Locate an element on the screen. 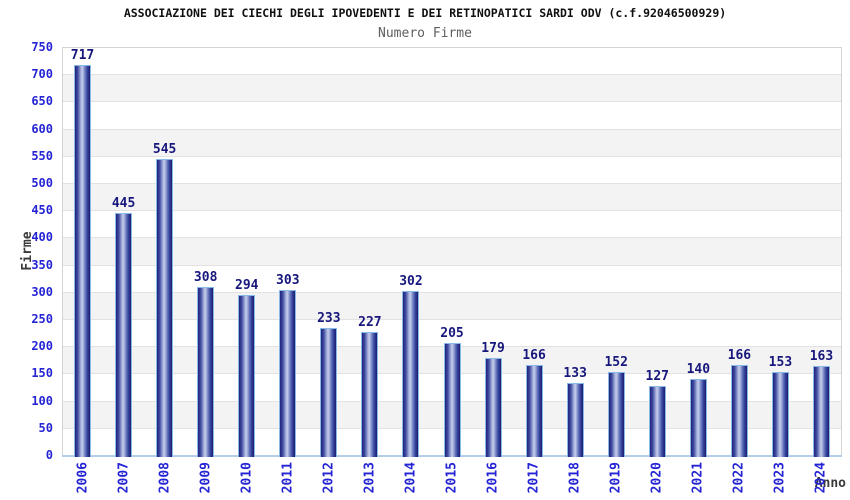 This screenshot has height=500, width=850. bar-2012 is located at coordinates (329, 392).